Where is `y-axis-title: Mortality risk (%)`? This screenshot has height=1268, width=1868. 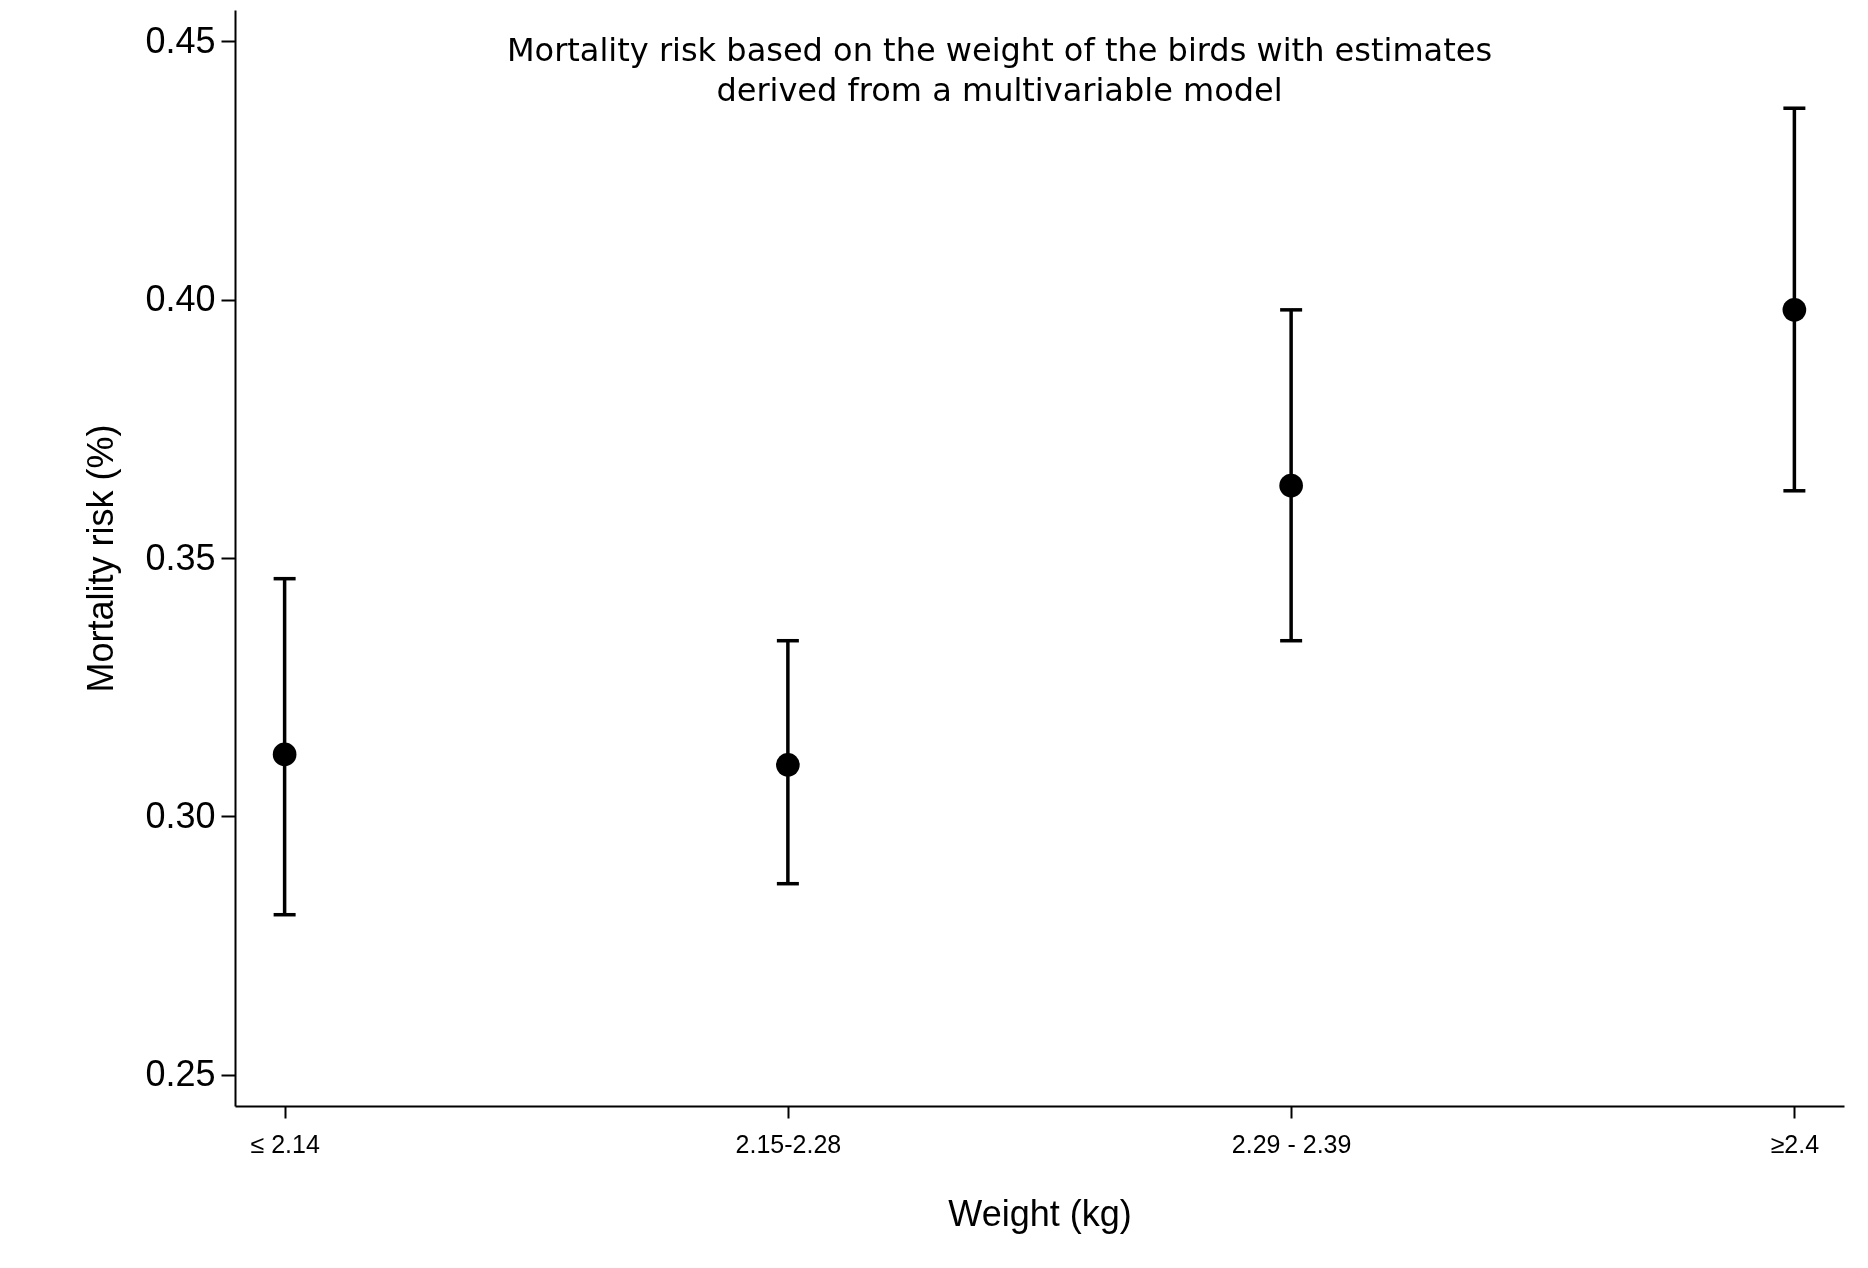 y-axis-title: Mortality risk (%) is located at coordinates (101, 558).